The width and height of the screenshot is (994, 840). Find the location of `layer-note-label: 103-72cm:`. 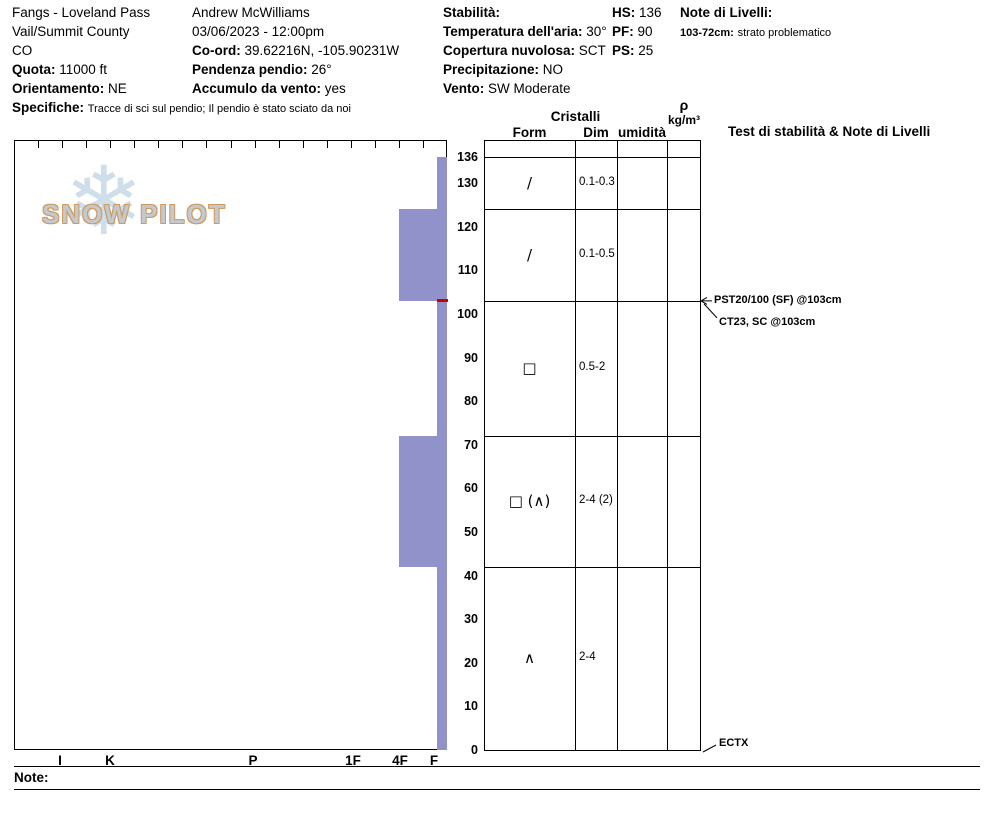

layer-note-label: 103-72cm: is located at coordinates (707, 33).